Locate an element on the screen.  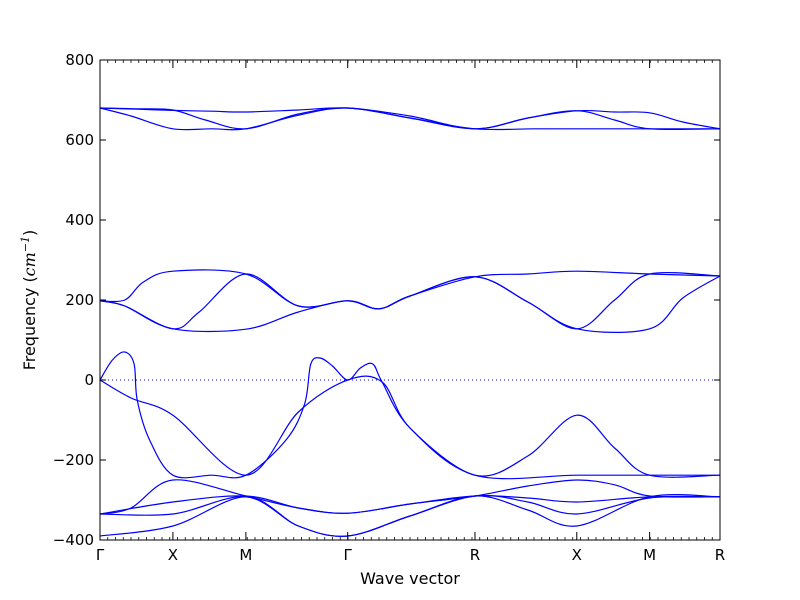
y-tick-label: −400 is located at coordinates (73, 540).